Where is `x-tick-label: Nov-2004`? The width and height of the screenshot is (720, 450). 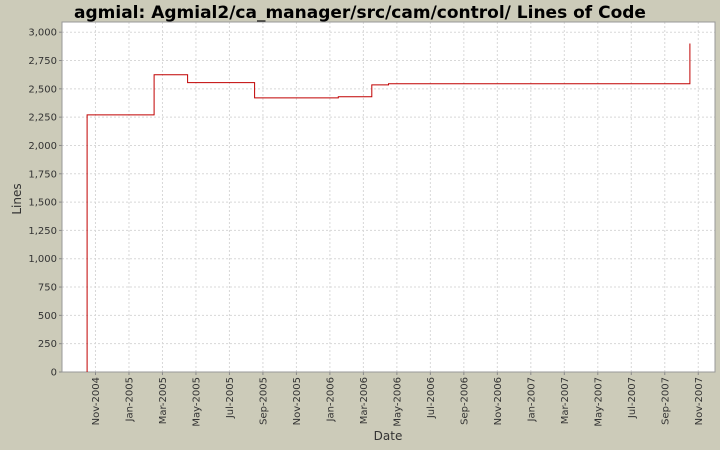 x-tick-label: Nov-2004 is located at coordinates (96, 401).